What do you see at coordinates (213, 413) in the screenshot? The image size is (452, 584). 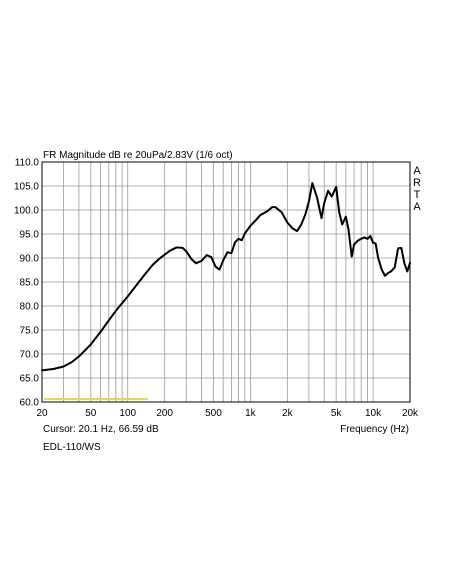 I see `x-tick-label: 500` at bounding box center [213, 413].